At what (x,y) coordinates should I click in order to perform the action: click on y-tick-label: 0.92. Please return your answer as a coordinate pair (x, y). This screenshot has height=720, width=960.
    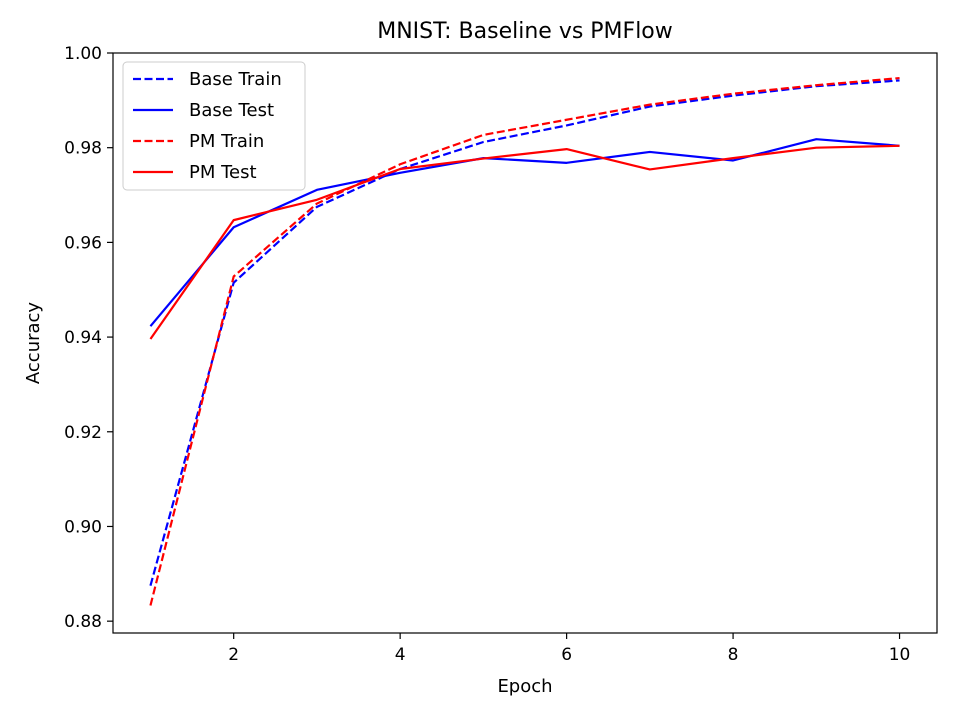
    Looking at the image, I should click on (83, 433).